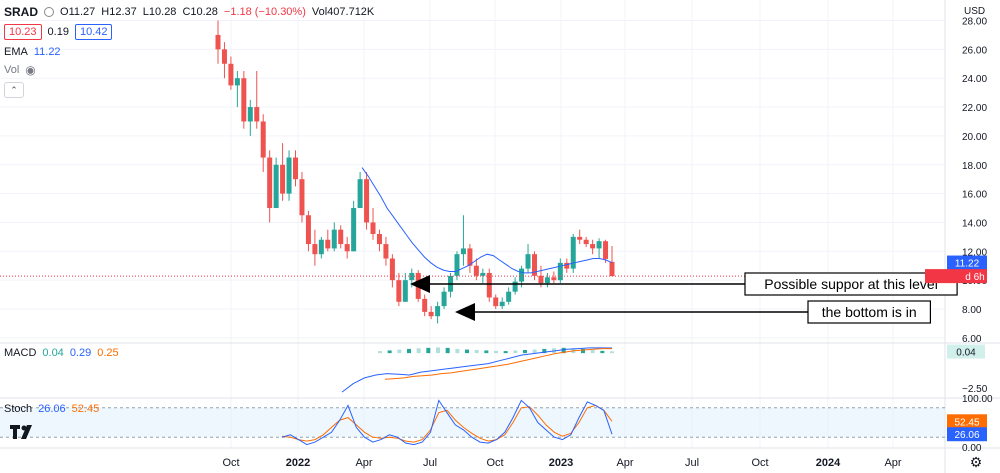  Describe the element at coordinates (664, 369) in the screenshot. I see `macd-pane: 0.00−2.500.04` at that location.